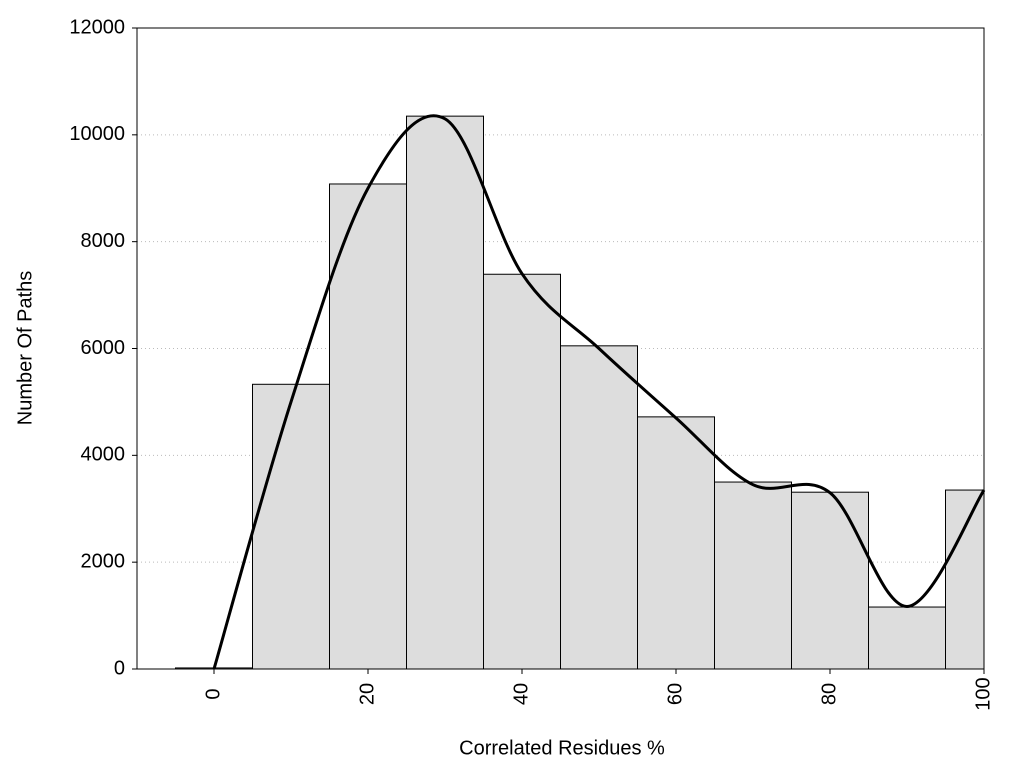 The image size is (1024, 768). What do you see at coordinates (103, 455) in the screenshot?
I see `y-tick-label: 4000` at bounding box center [103, 455].